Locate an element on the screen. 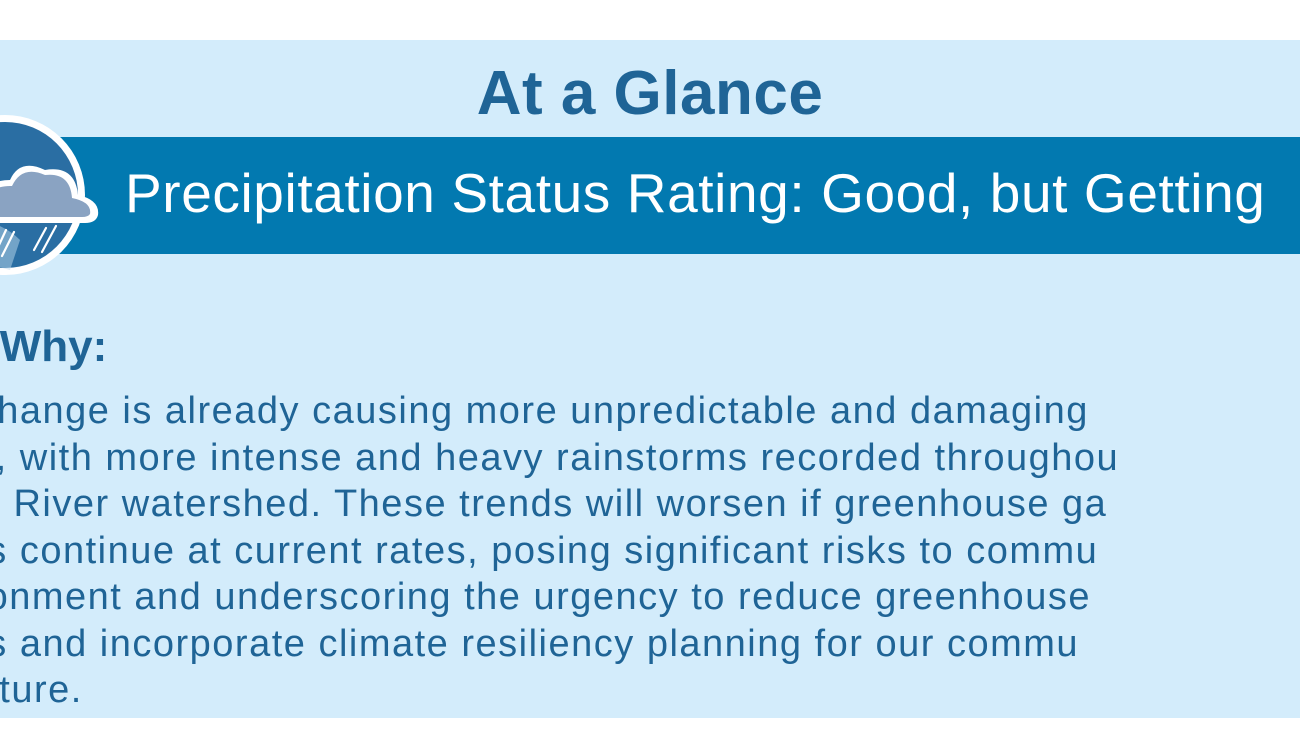 Image resolution: width=1300 pixels, height=750 pixels. page-title: At a Glance is located at coordinates (650, 93).